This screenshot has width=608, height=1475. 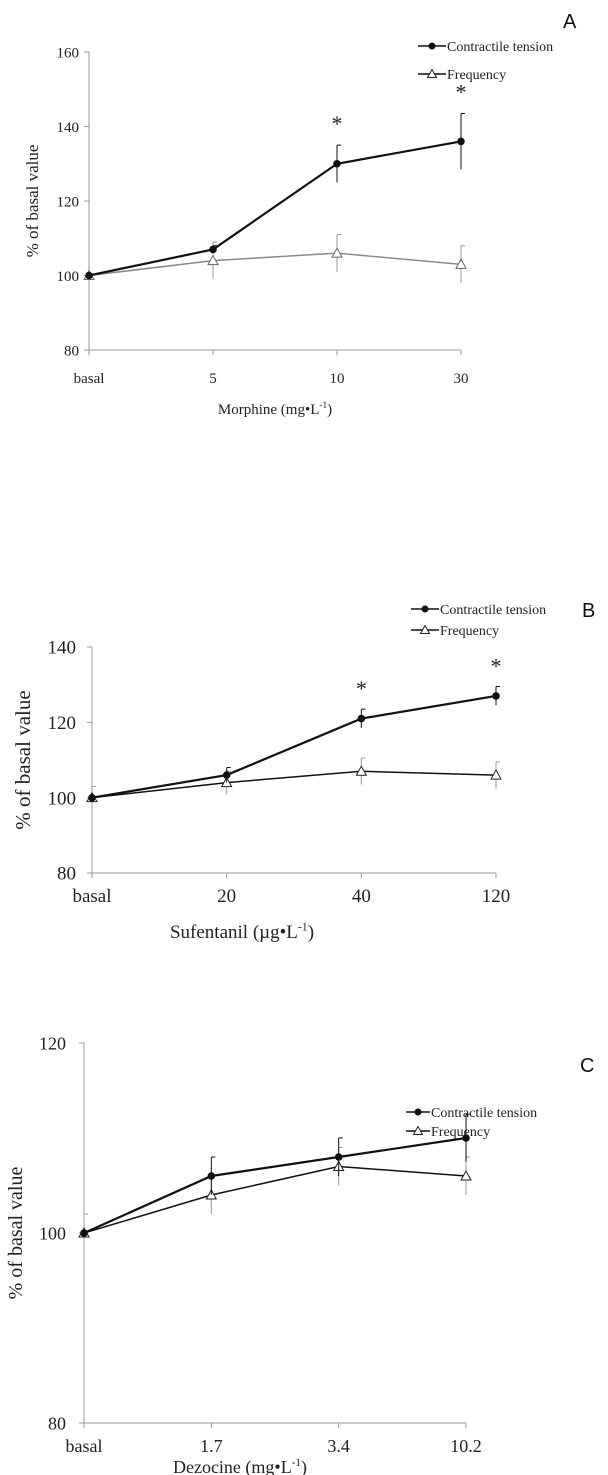 I want to click on panel-label: C, so click(x=587, y=1066).